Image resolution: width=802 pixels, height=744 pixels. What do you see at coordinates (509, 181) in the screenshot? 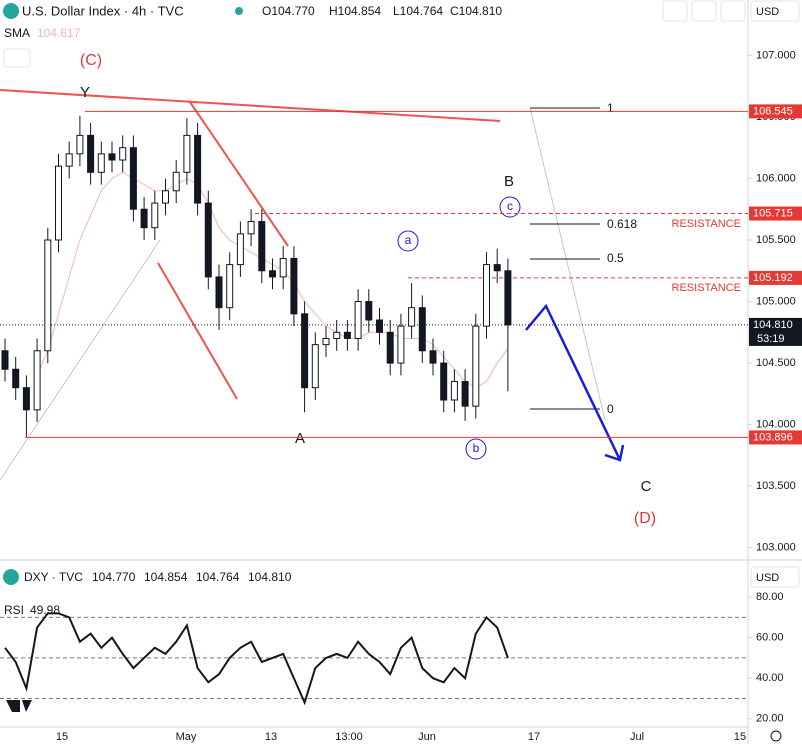
I see `wave-label: B` at bounding box center [509, 181].